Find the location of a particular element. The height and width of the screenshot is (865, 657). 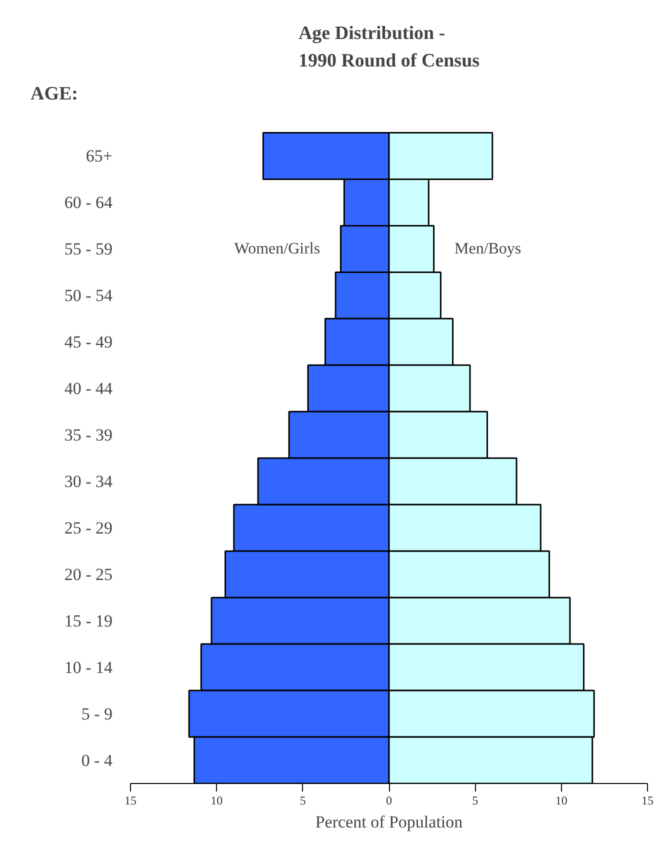

y-tick-label: 30 - 34 is located at coordinates (88, 481).